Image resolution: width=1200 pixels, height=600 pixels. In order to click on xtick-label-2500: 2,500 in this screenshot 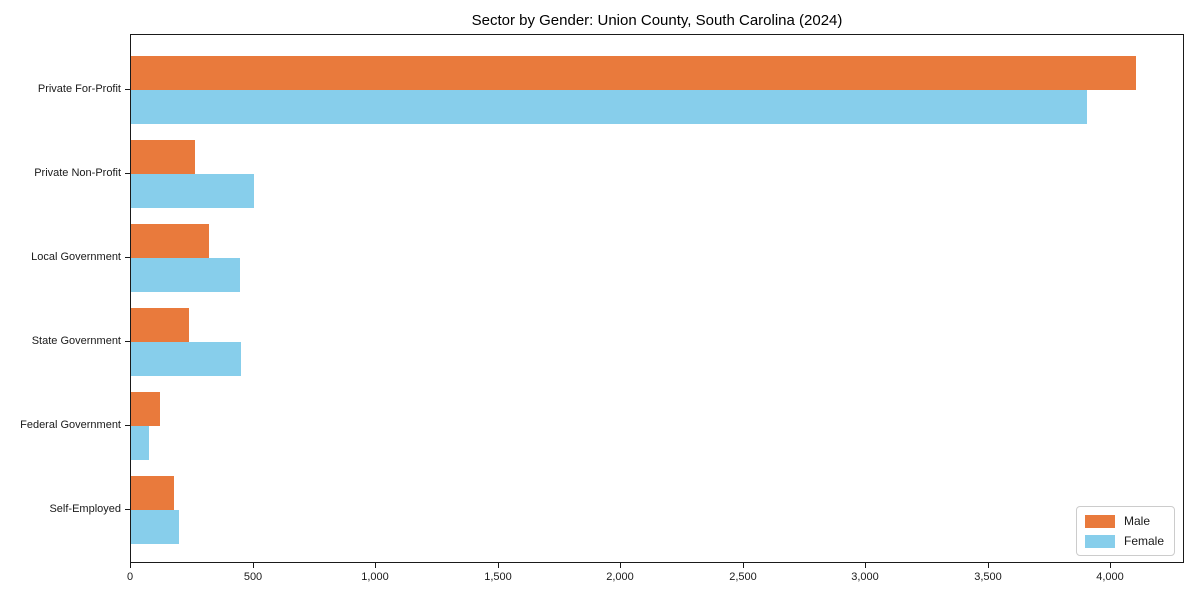, I will do `click(743, 577)`.